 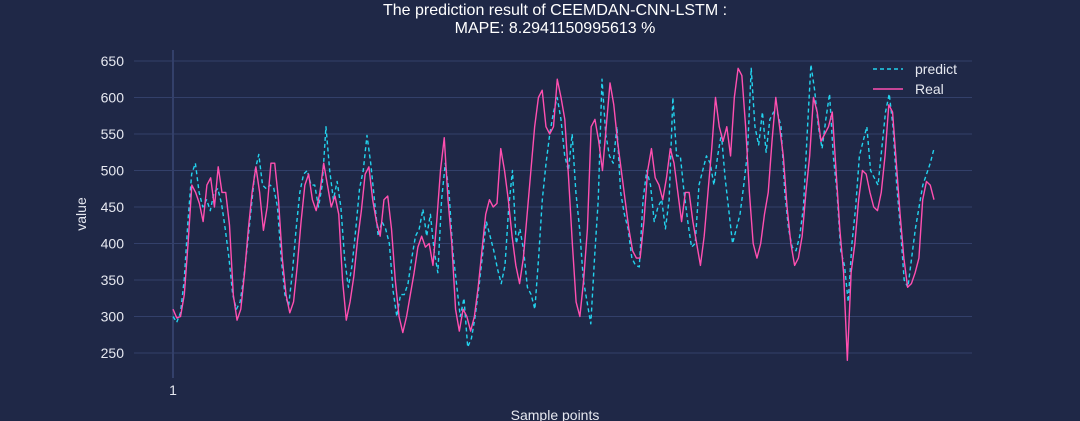 What do you see at coordinates (81, 214) in the screenshot?
I see `y-axis-title: value` at bounding box center [81, 214].